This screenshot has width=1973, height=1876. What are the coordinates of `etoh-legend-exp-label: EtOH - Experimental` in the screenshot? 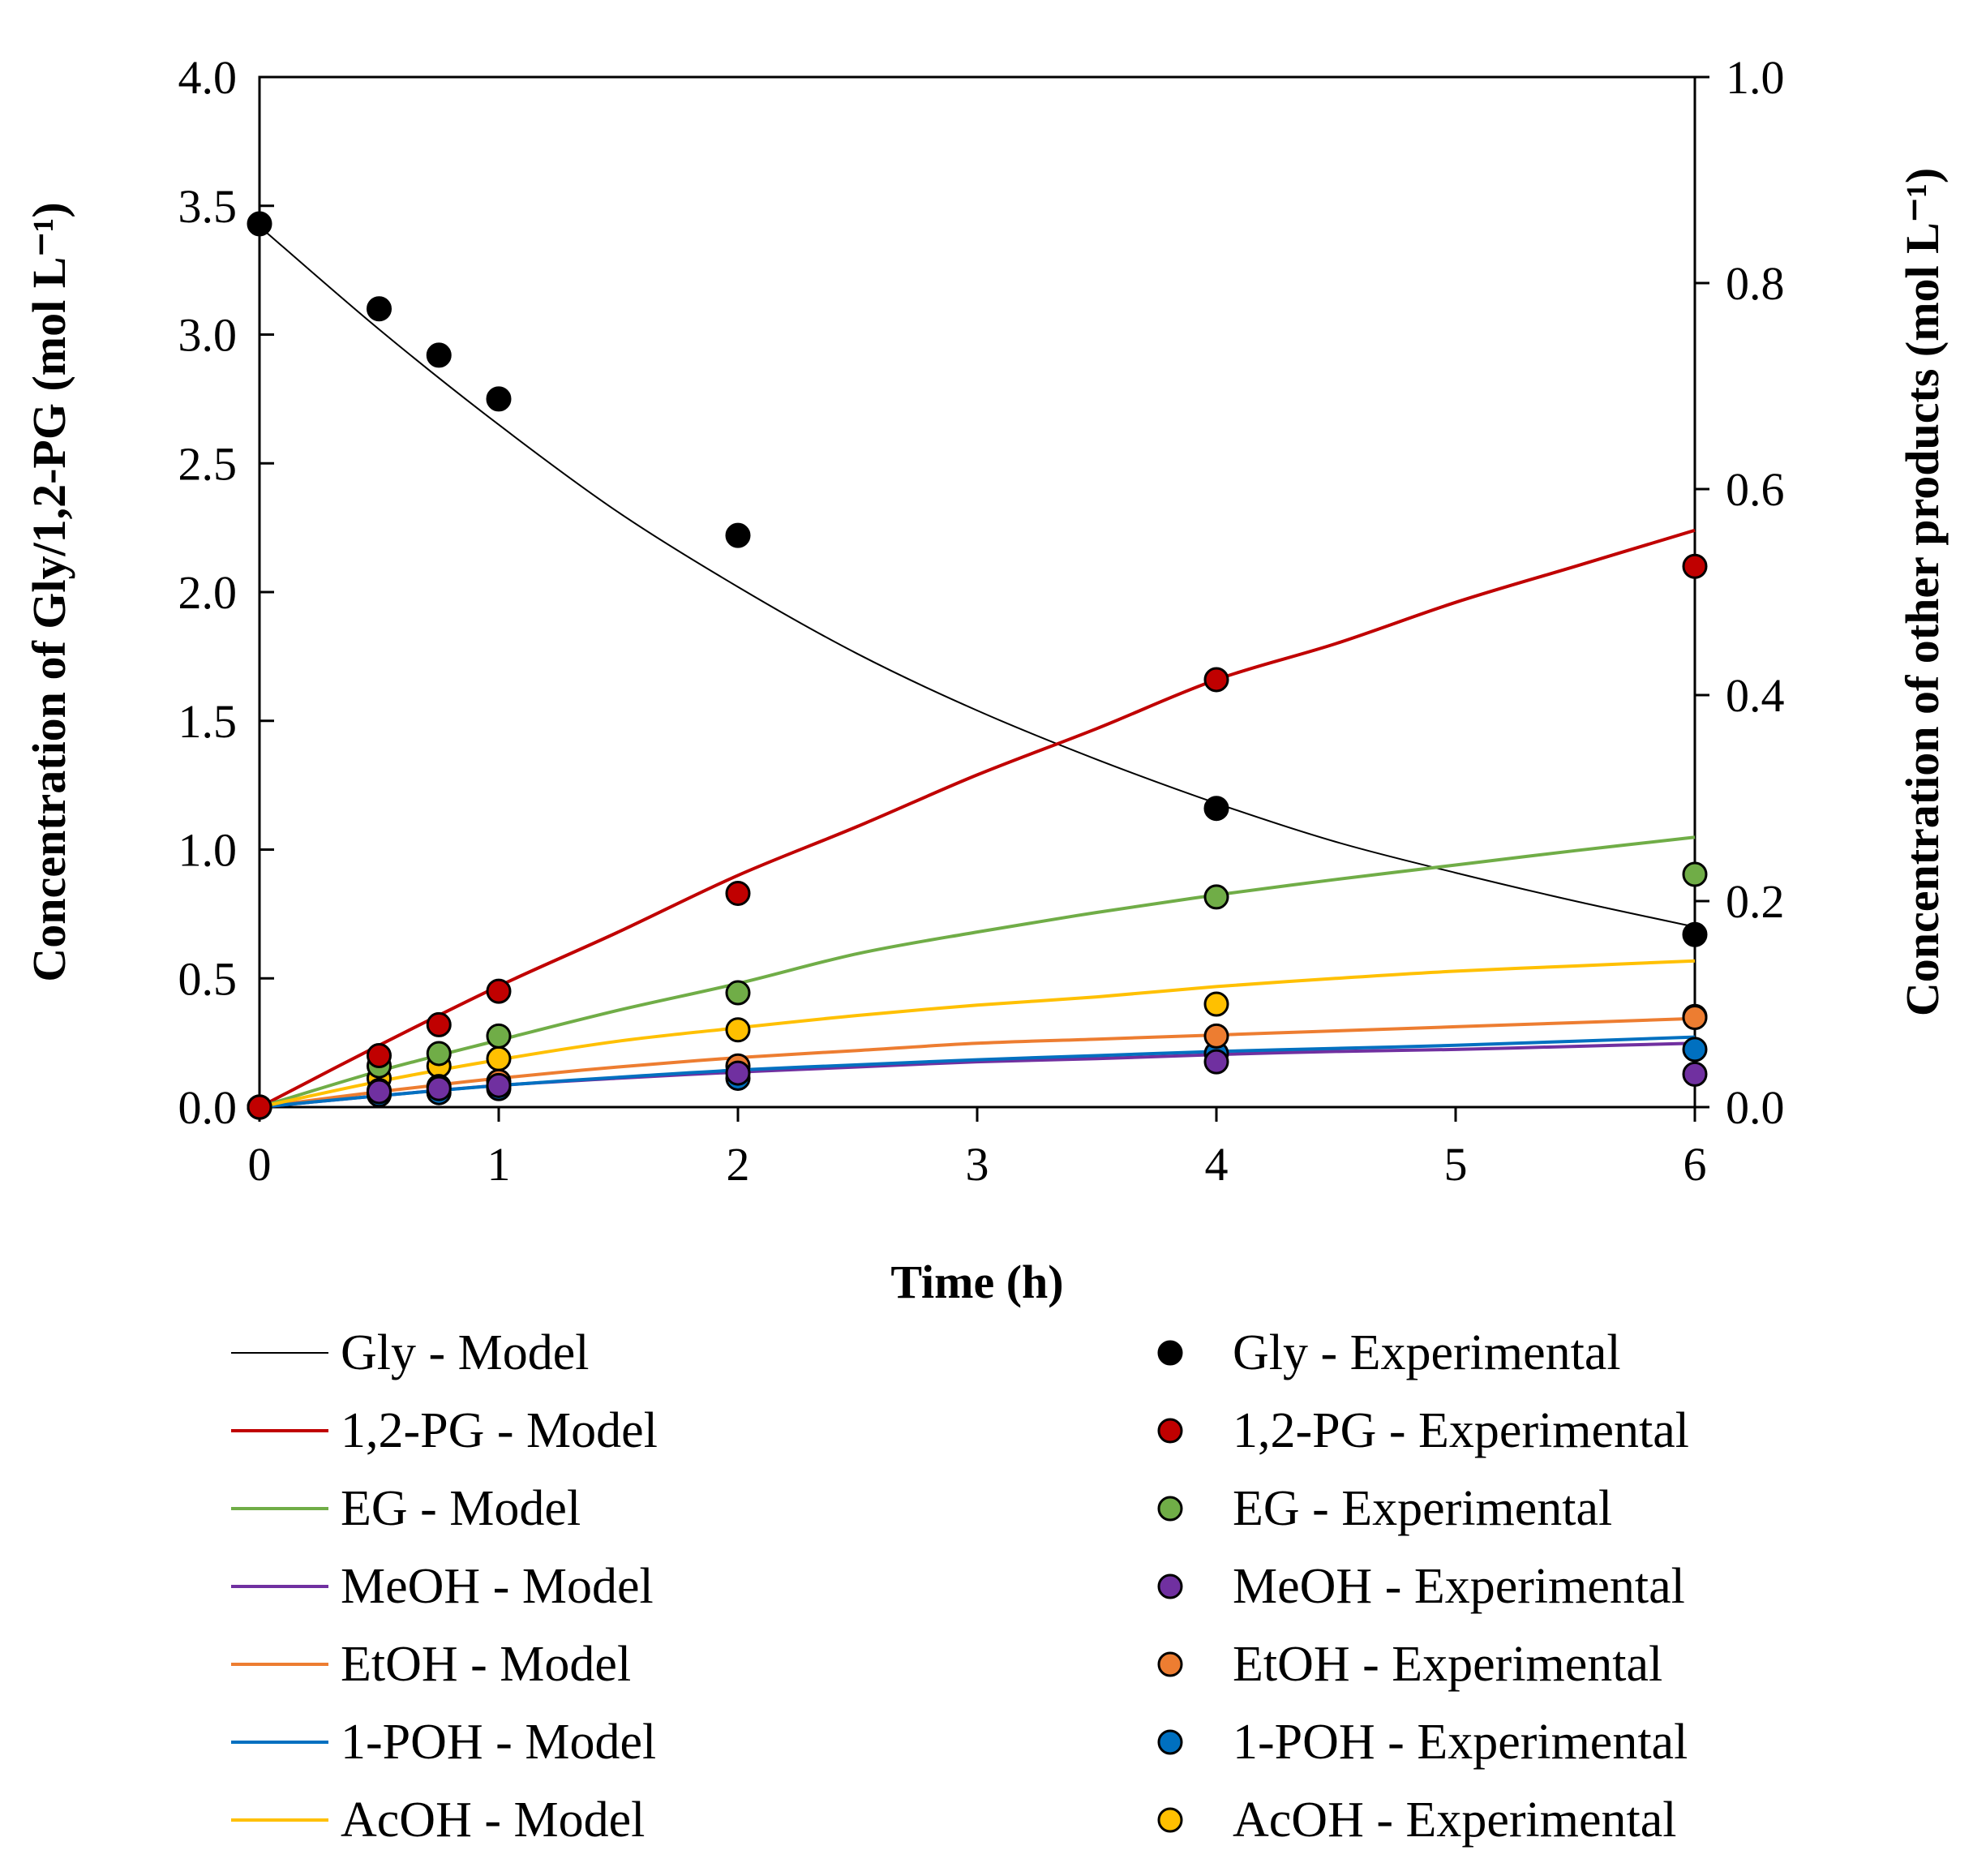 It's located at (1447, 1664).